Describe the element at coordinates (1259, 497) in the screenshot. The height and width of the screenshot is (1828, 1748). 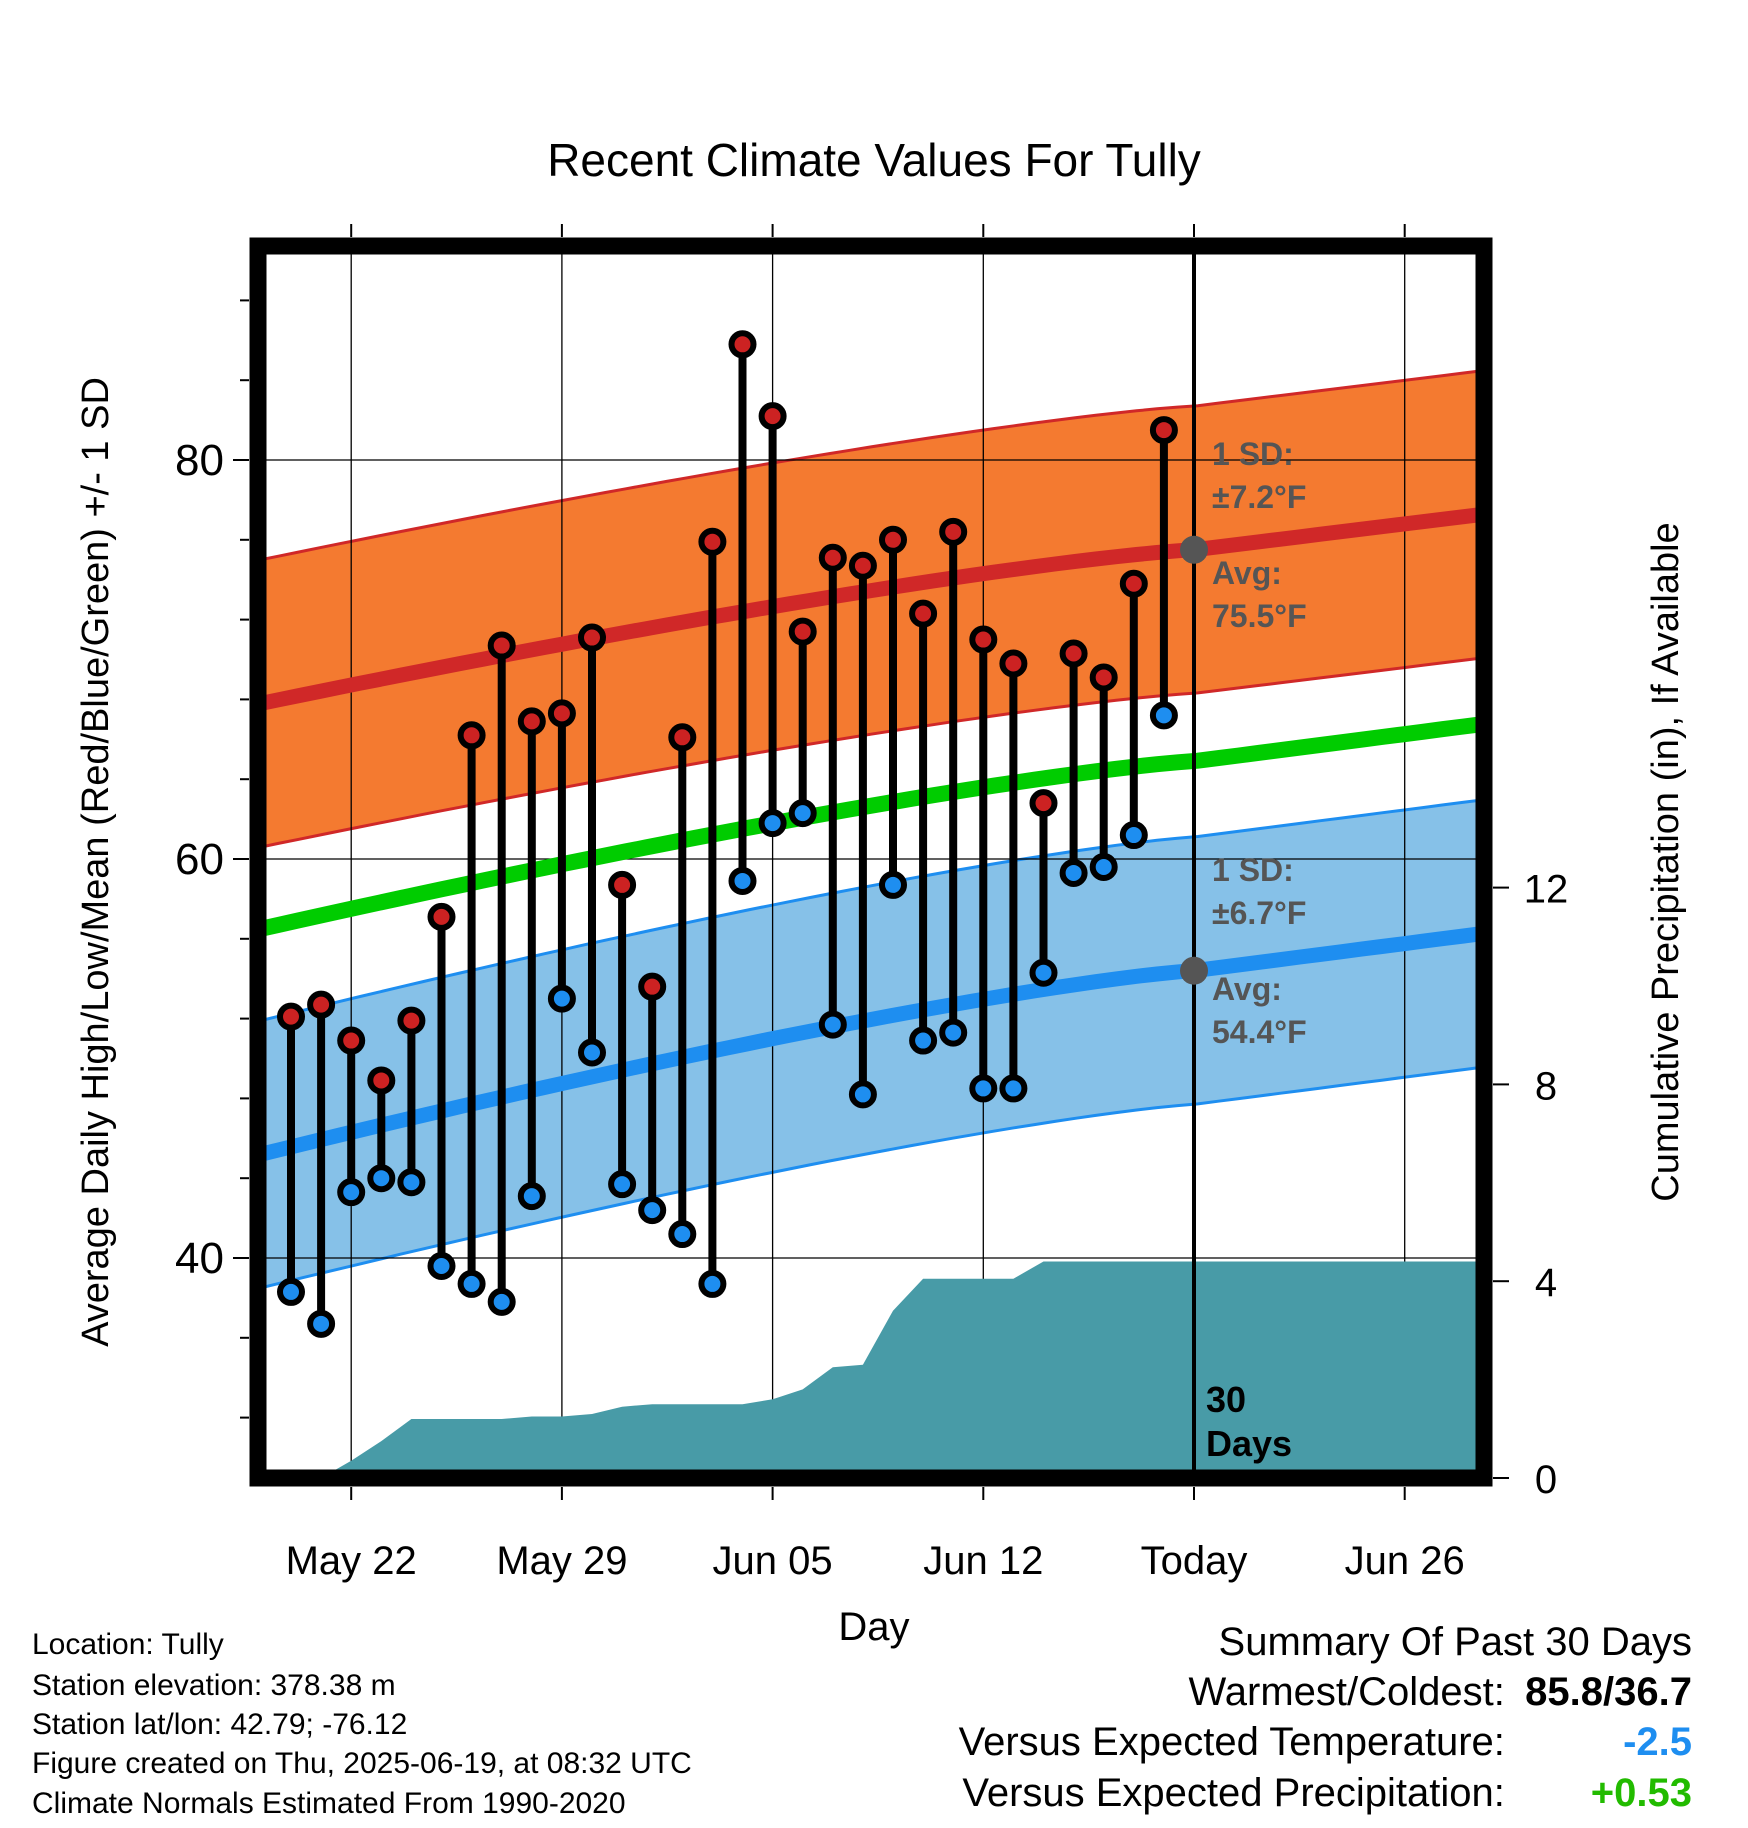
I see `high-sd-value: ±7.2°F` at that location.